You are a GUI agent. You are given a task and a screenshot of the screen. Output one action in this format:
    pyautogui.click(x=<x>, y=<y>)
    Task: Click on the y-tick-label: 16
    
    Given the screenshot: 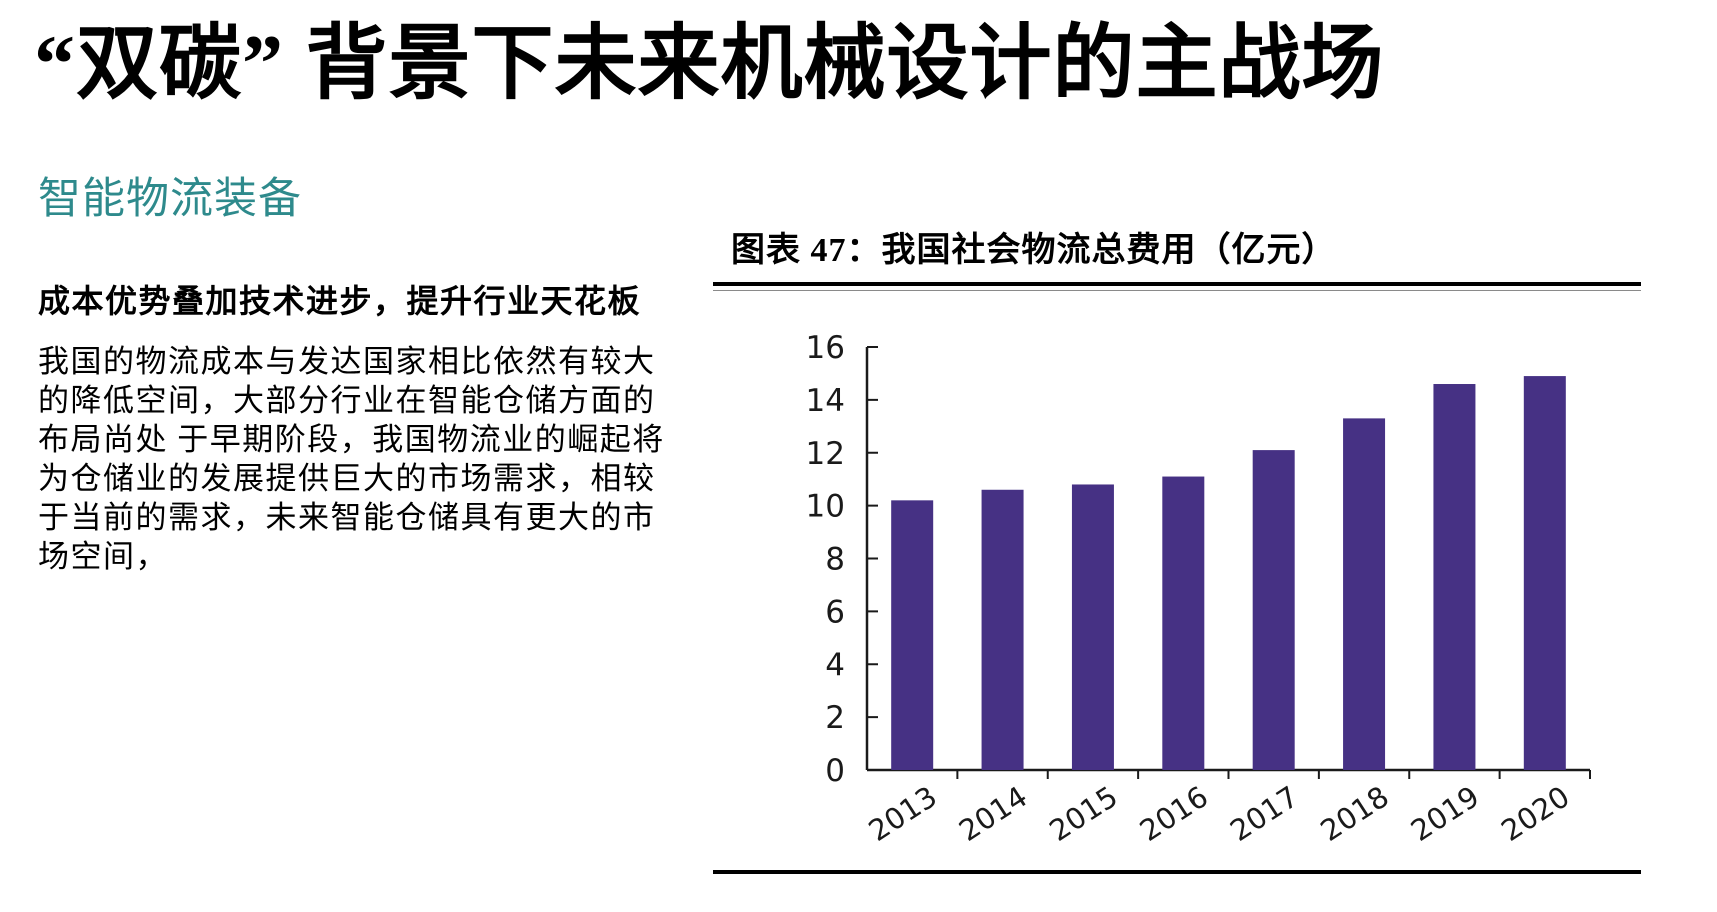 What is the action you would take?
    pyautogui.click(x=825, y=348)
    